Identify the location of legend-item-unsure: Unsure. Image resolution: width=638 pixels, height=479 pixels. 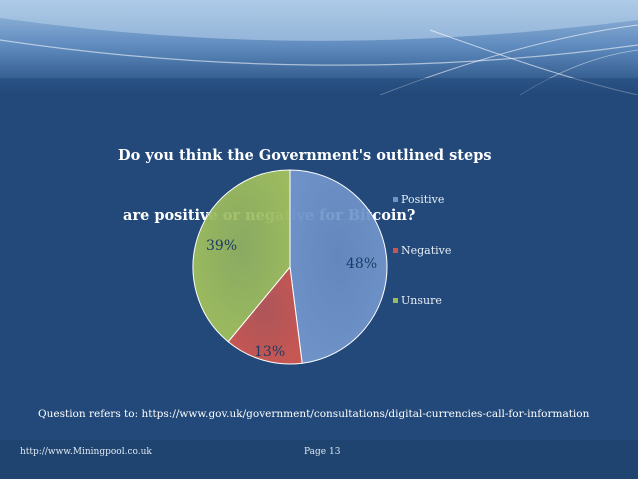
(417, 300).